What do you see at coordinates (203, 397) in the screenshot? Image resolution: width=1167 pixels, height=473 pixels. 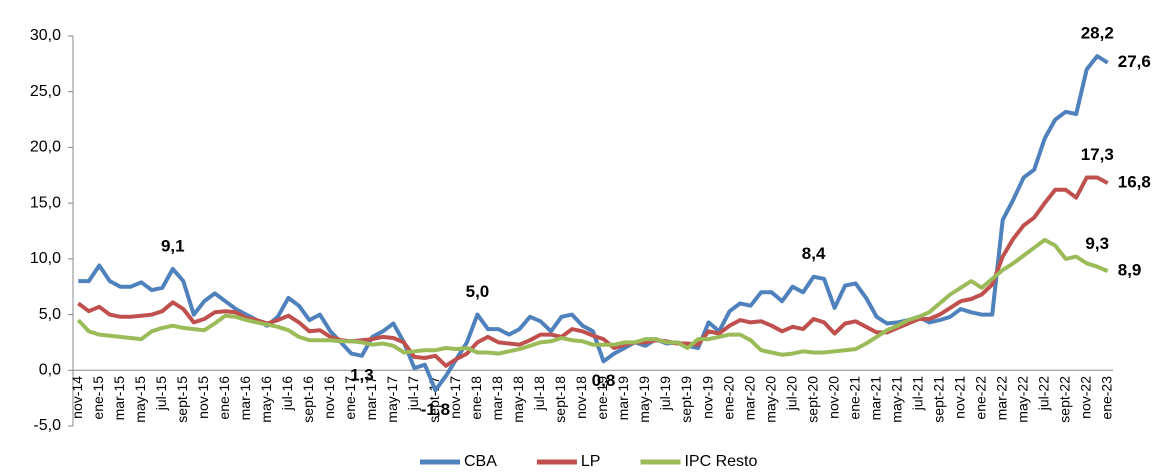 I see `x-tick-label: nov-15` at bounding box center [203, 397].